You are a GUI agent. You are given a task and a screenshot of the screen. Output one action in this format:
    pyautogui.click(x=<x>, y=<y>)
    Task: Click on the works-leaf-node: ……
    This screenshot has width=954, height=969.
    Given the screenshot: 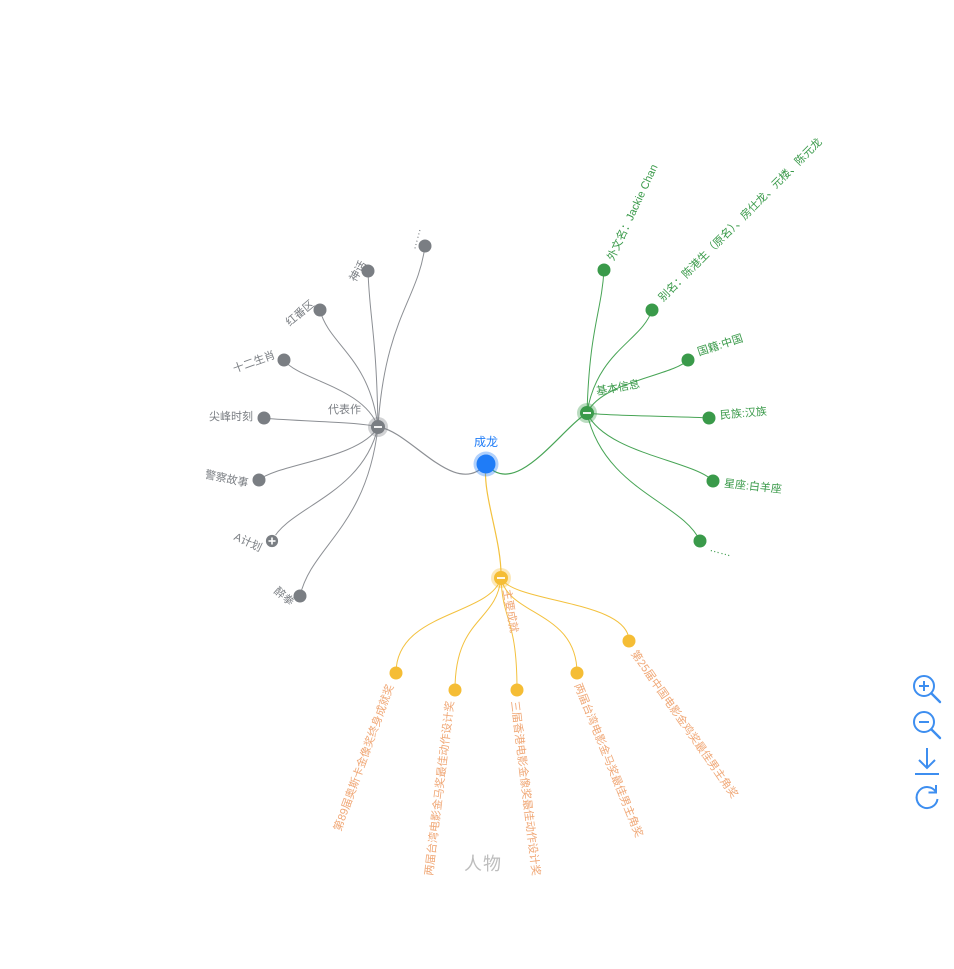 What is the action you would take?
    pyautogui.click(x=419, y=239)
    